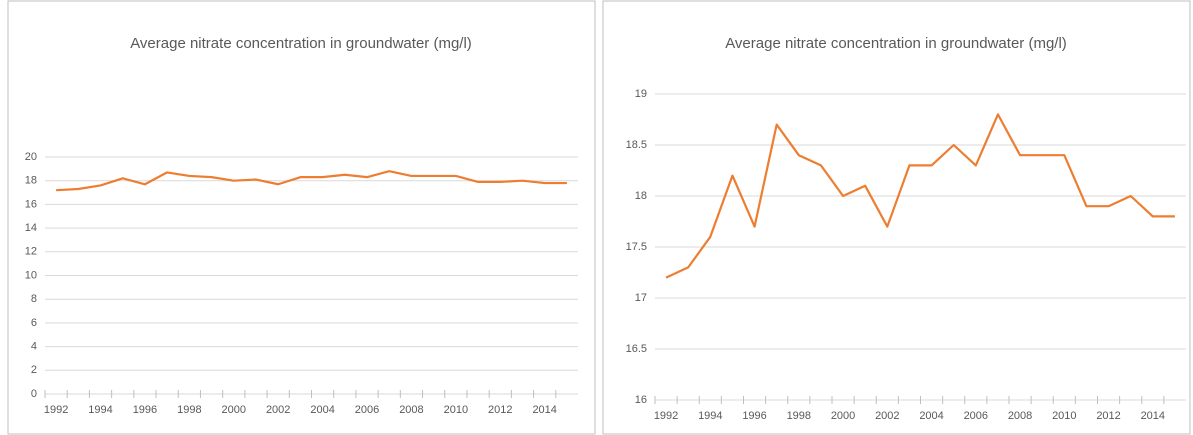 The image size is (1193, 435). I want to click on y-tick-label: 16.5, so click(636, 349).